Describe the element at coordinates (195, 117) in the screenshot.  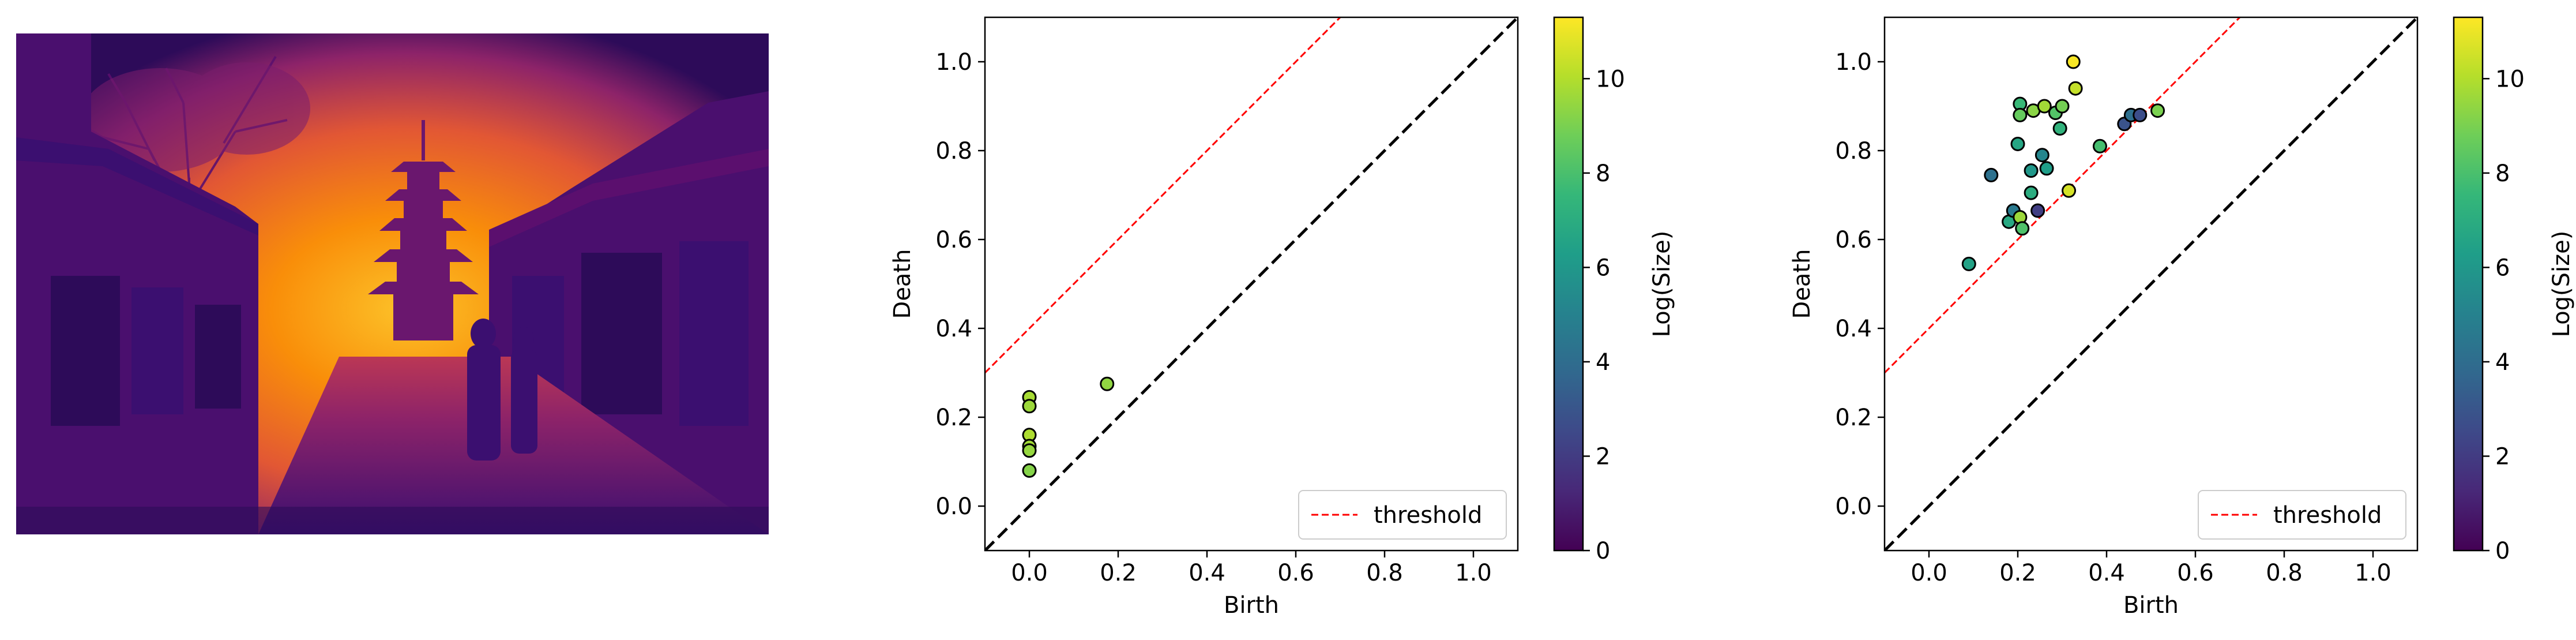
I see `tree-canopy` at that location.